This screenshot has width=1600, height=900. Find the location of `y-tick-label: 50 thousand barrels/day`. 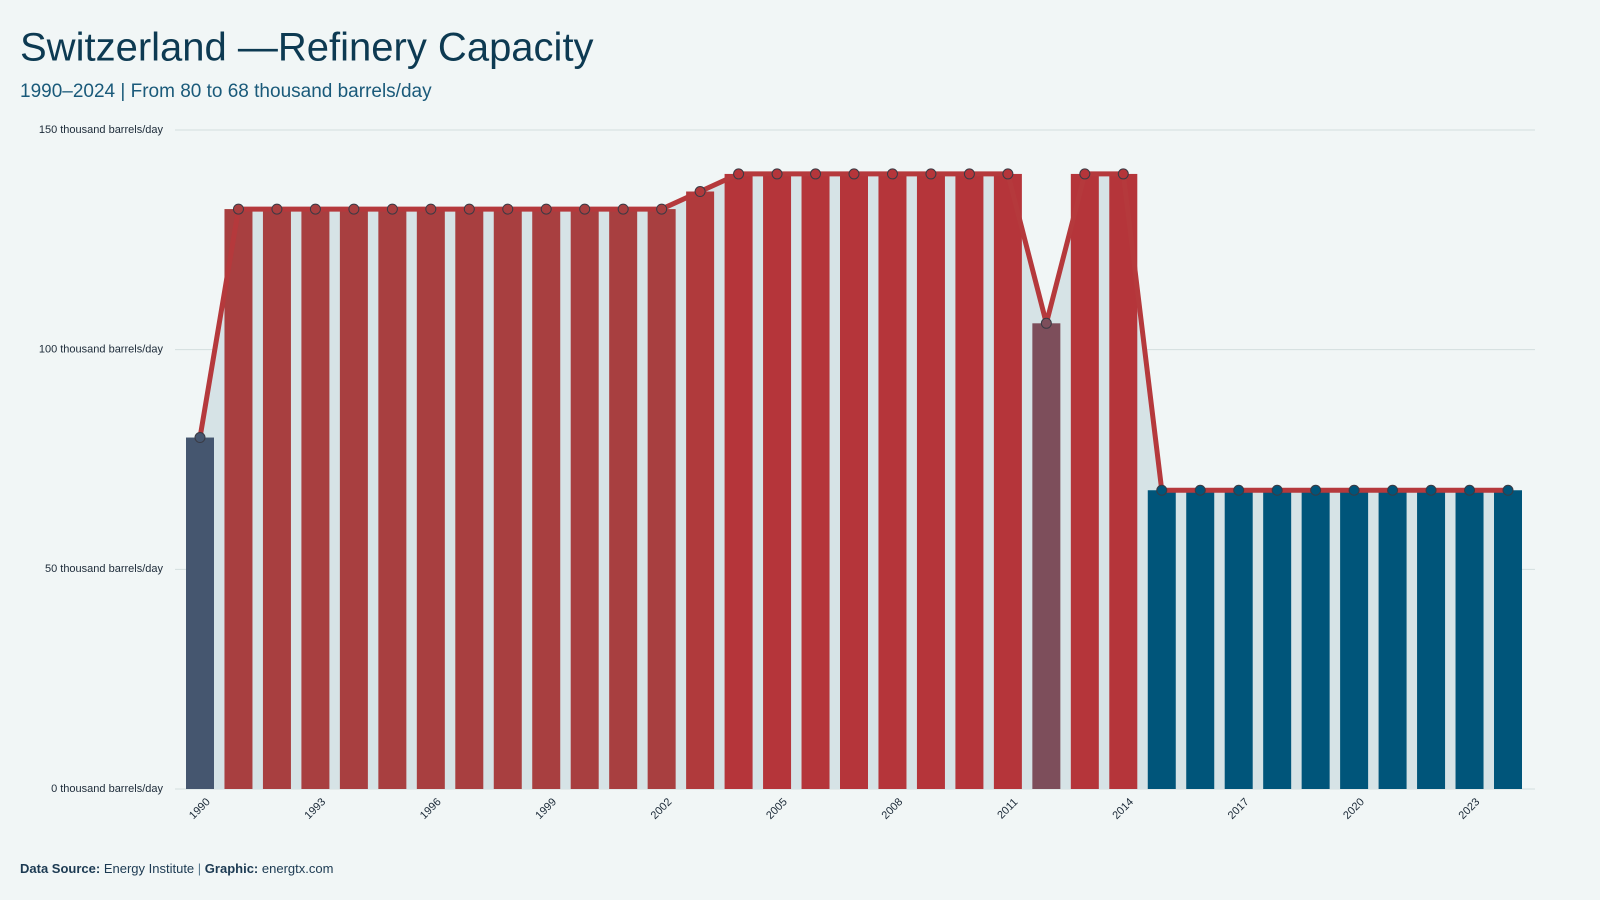

y-tick-label: 50 thousand barrels/day is located at coordinates (104, 569).